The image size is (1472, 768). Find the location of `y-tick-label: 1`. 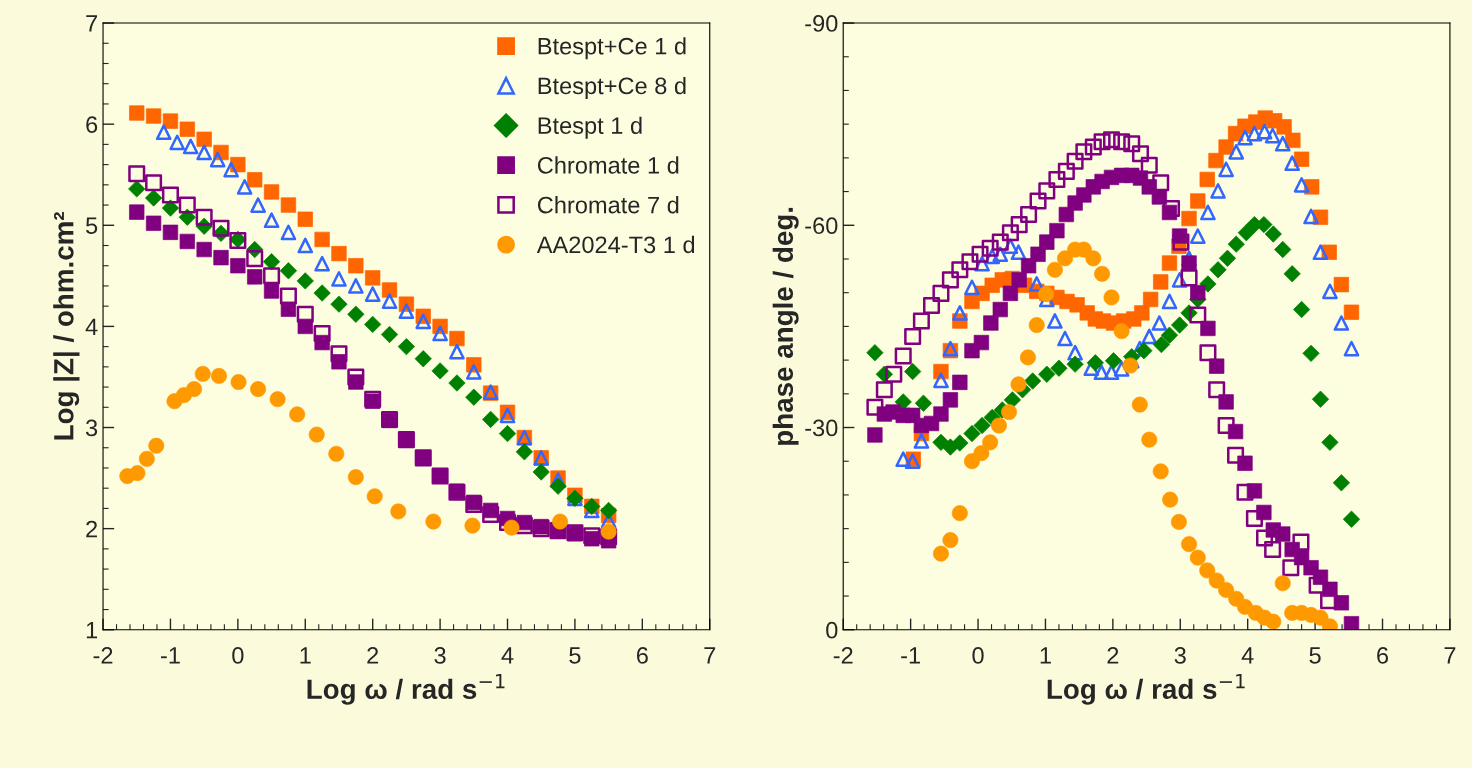

y-tick-label: 1 is located at coordinates (92, 630).